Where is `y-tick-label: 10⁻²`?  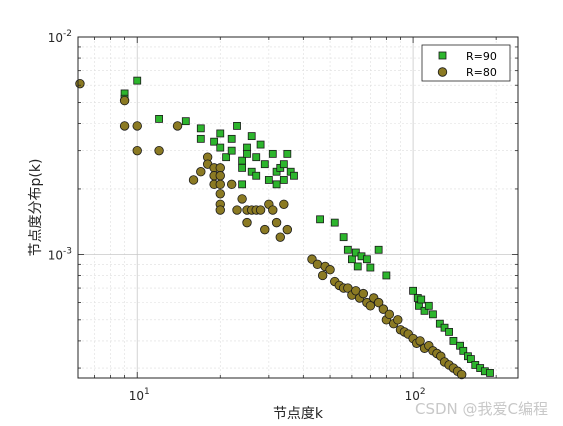
y-tick-label: 10⁻² is located at coordinates (60, 37).